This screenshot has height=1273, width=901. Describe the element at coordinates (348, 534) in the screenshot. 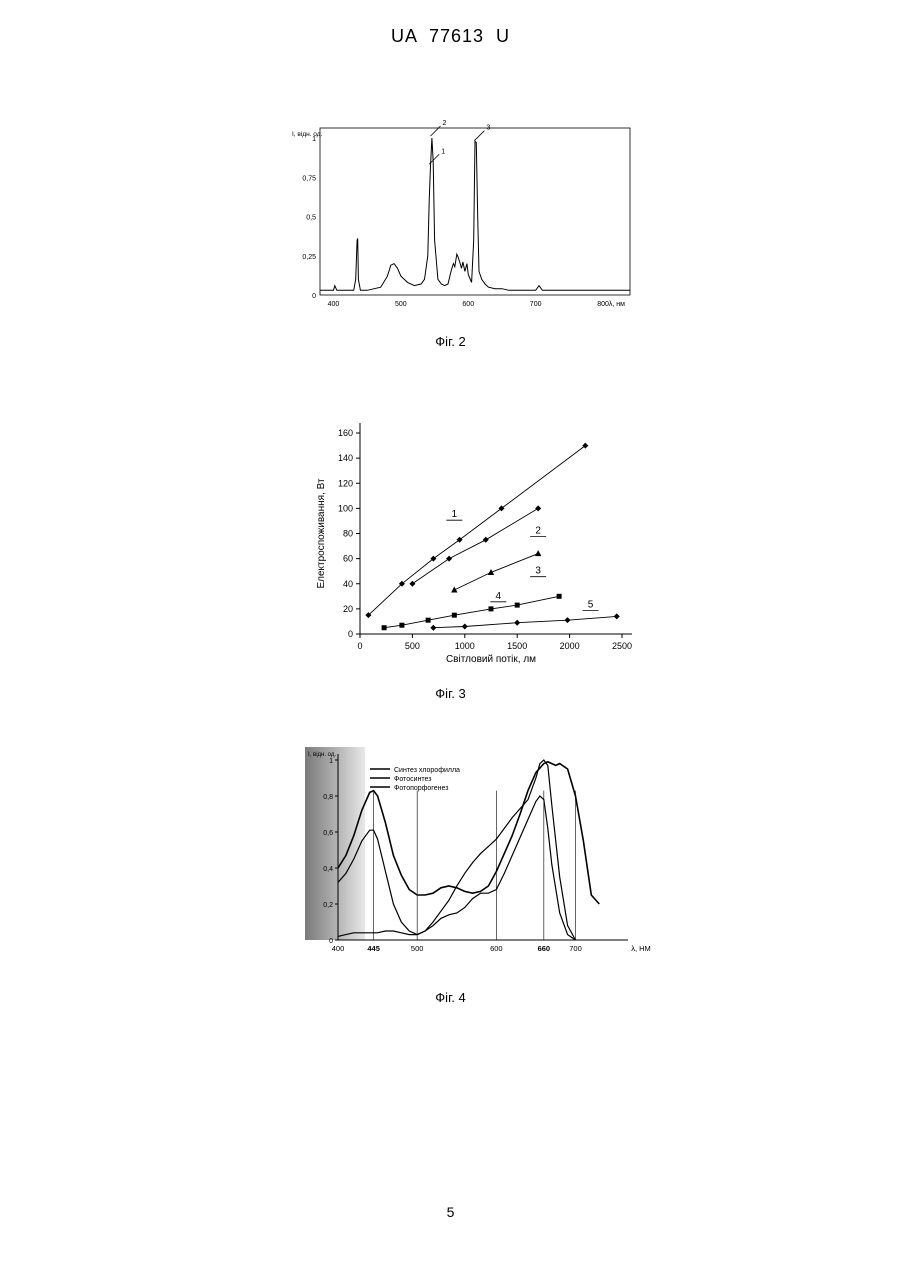

I see `y-tick-label: 80` at that location.